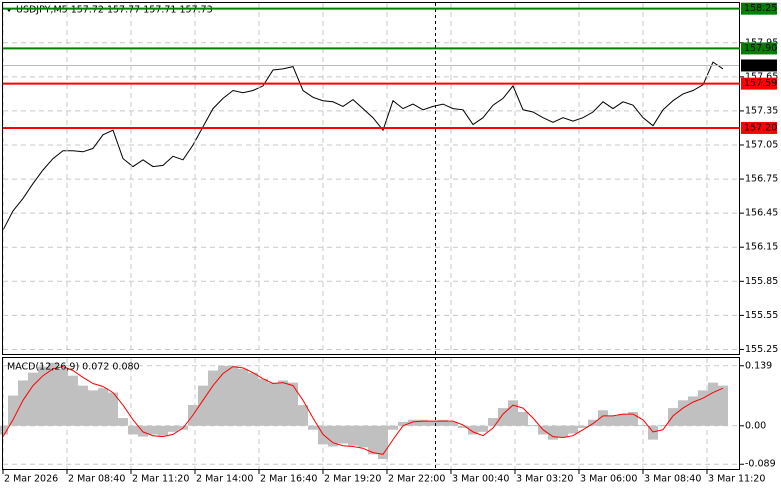  Describe the element at coordinates (114, 10) in the screenshot. I see `chart-title: USDJPY,M5 157.72 157.77 157.71 157.73` at that location.